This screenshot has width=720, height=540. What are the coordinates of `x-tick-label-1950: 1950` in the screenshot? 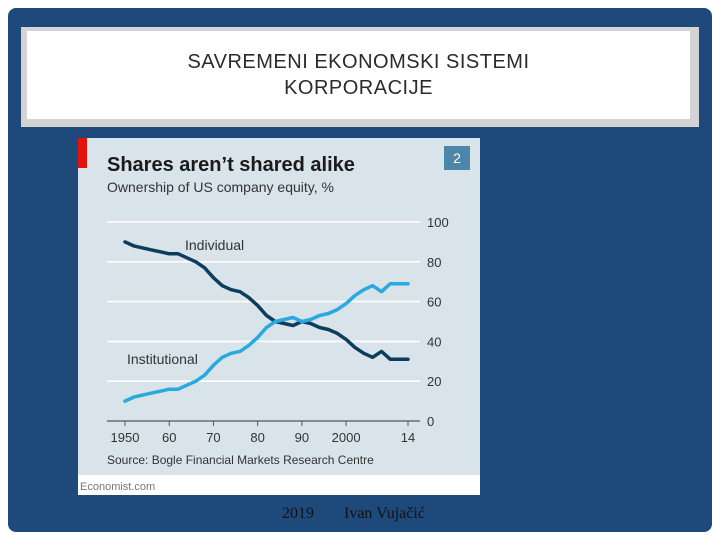 It's located at (125, 437).